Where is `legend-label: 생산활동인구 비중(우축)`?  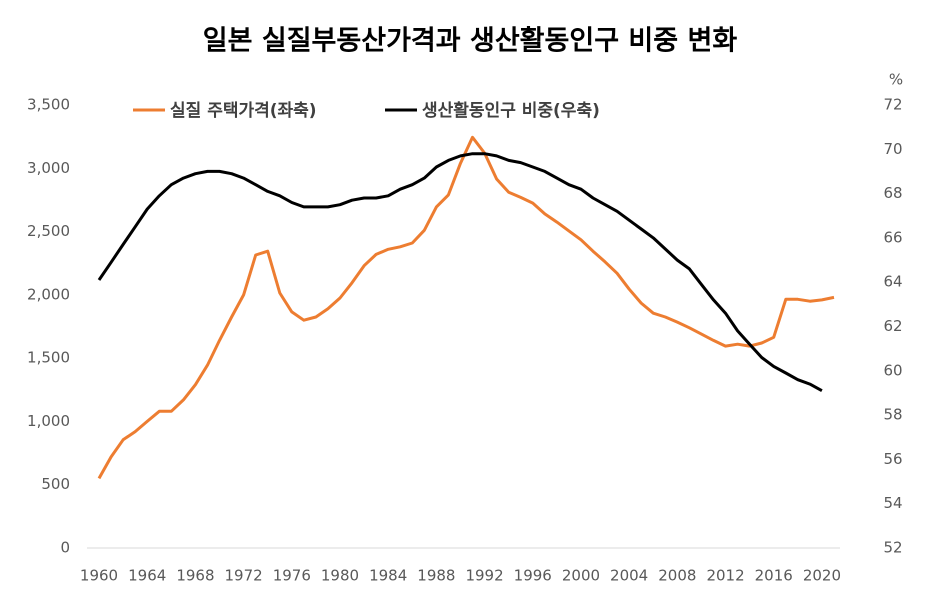
legend-label: 생산활동인구 비중(우축) is located at coordinates (511, 110).